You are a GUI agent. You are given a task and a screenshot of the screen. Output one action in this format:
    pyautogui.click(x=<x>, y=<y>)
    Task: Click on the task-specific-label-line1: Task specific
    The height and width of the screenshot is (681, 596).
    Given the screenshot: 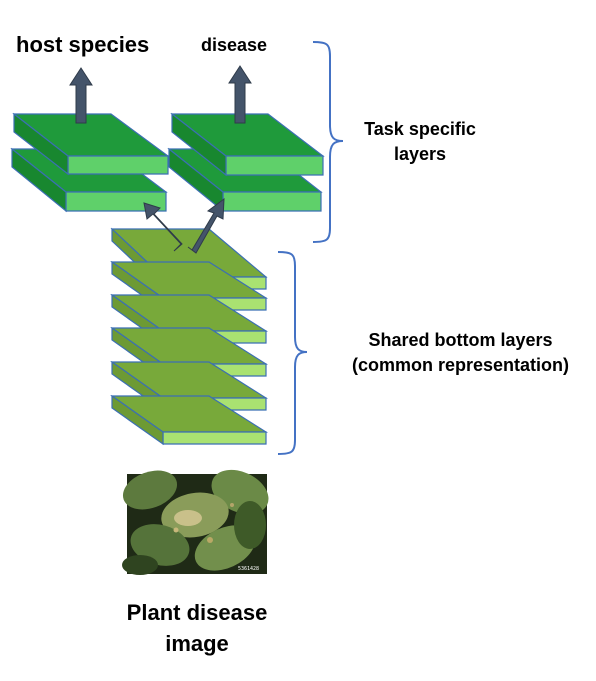 What is the action you would take?
    pyautogui.click(x=420, y=129)
    